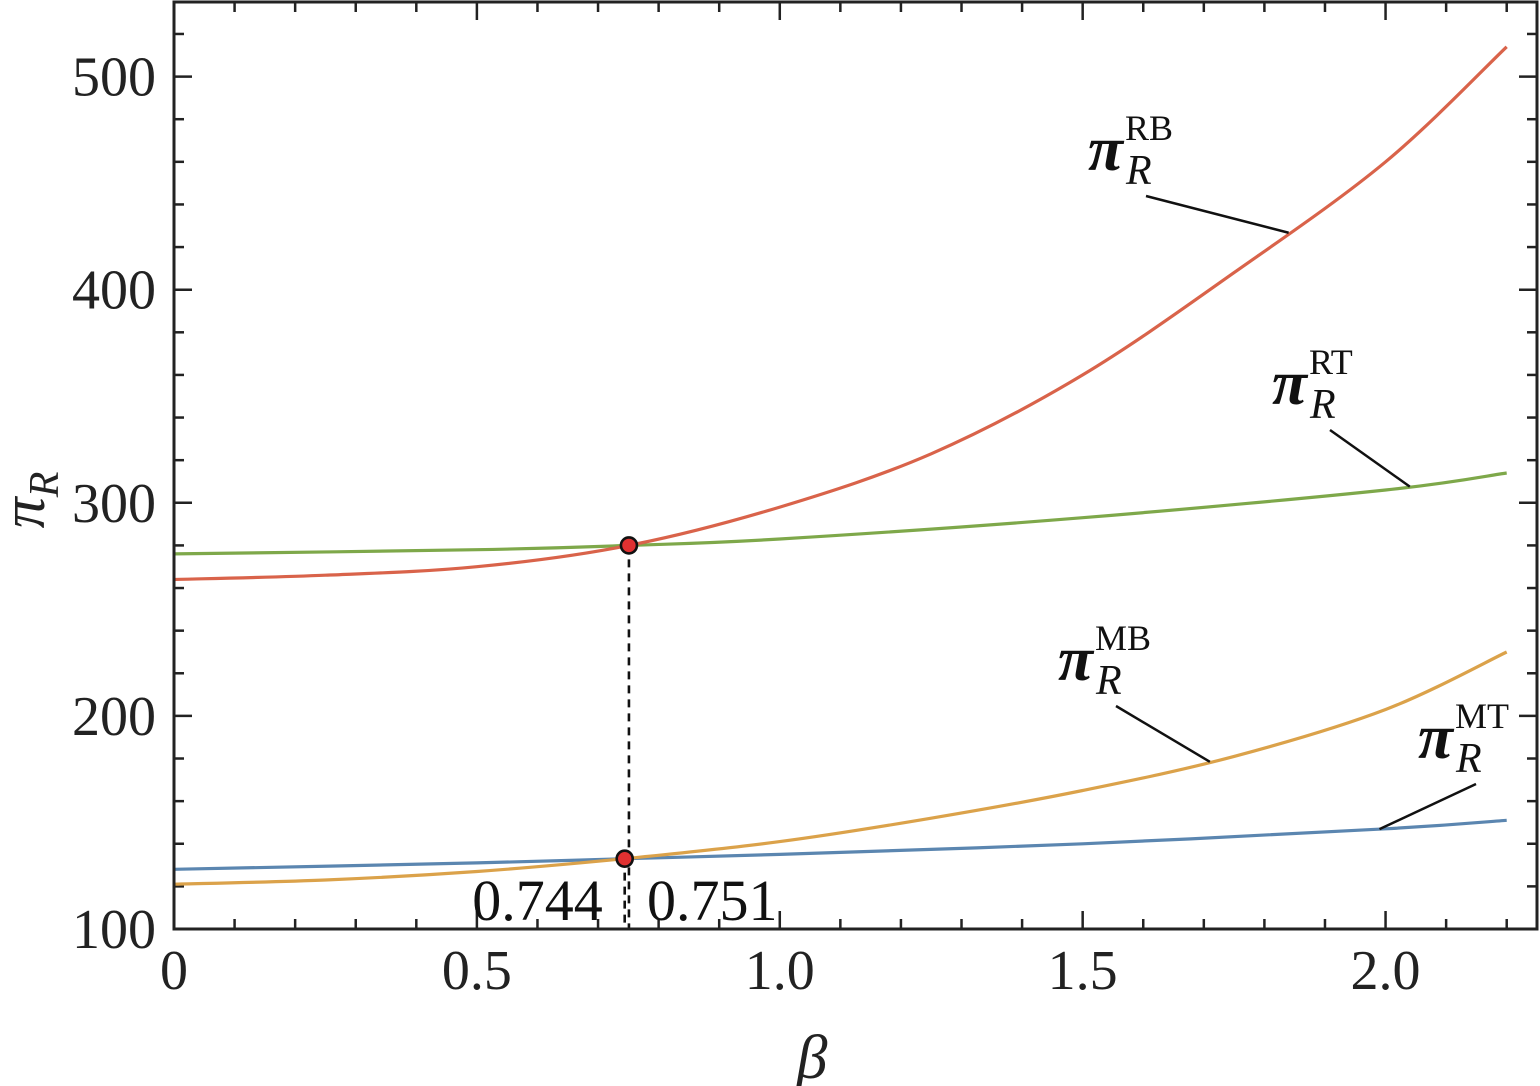 The width and height of the screenshot is (1540, 1086). I want to click on y-tick-label: 400, so click(114, 291).